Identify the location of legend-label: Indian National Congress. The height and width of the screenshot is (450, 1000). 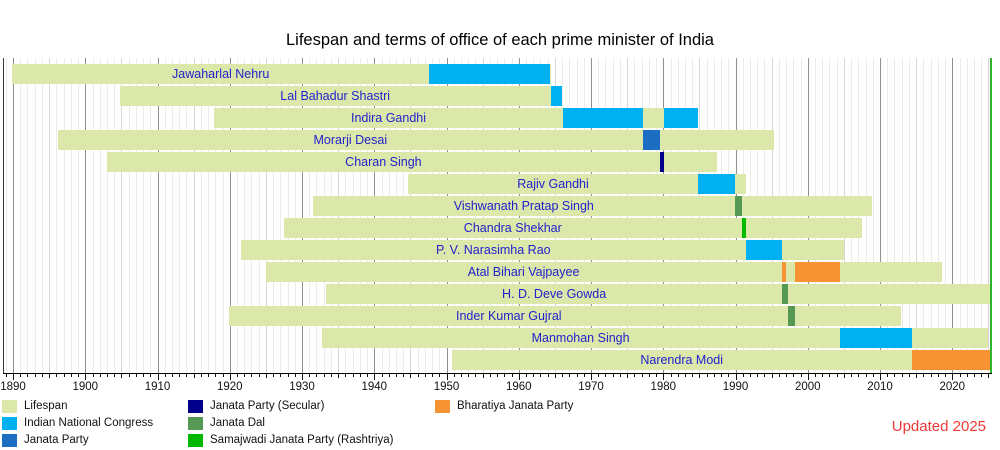
(89, 423).